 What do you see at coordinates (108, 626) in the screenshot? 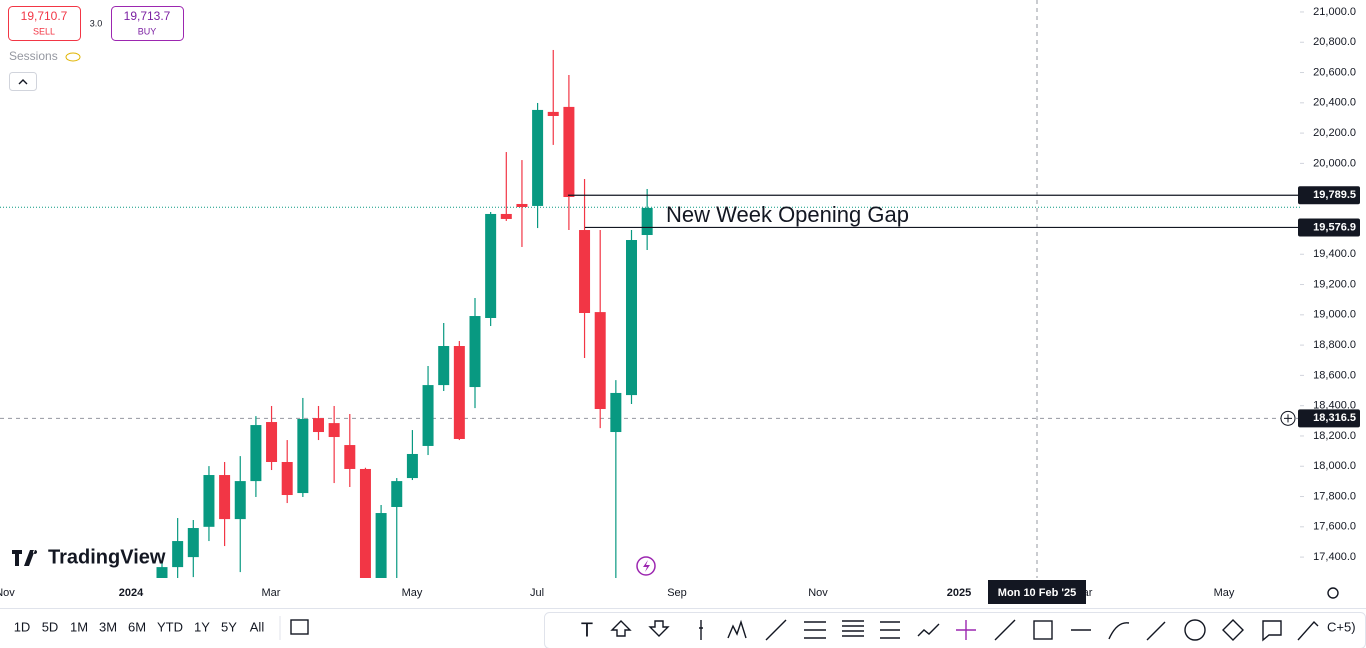
I see `timeframe-button: 3M` at bounding box center [108, 626].